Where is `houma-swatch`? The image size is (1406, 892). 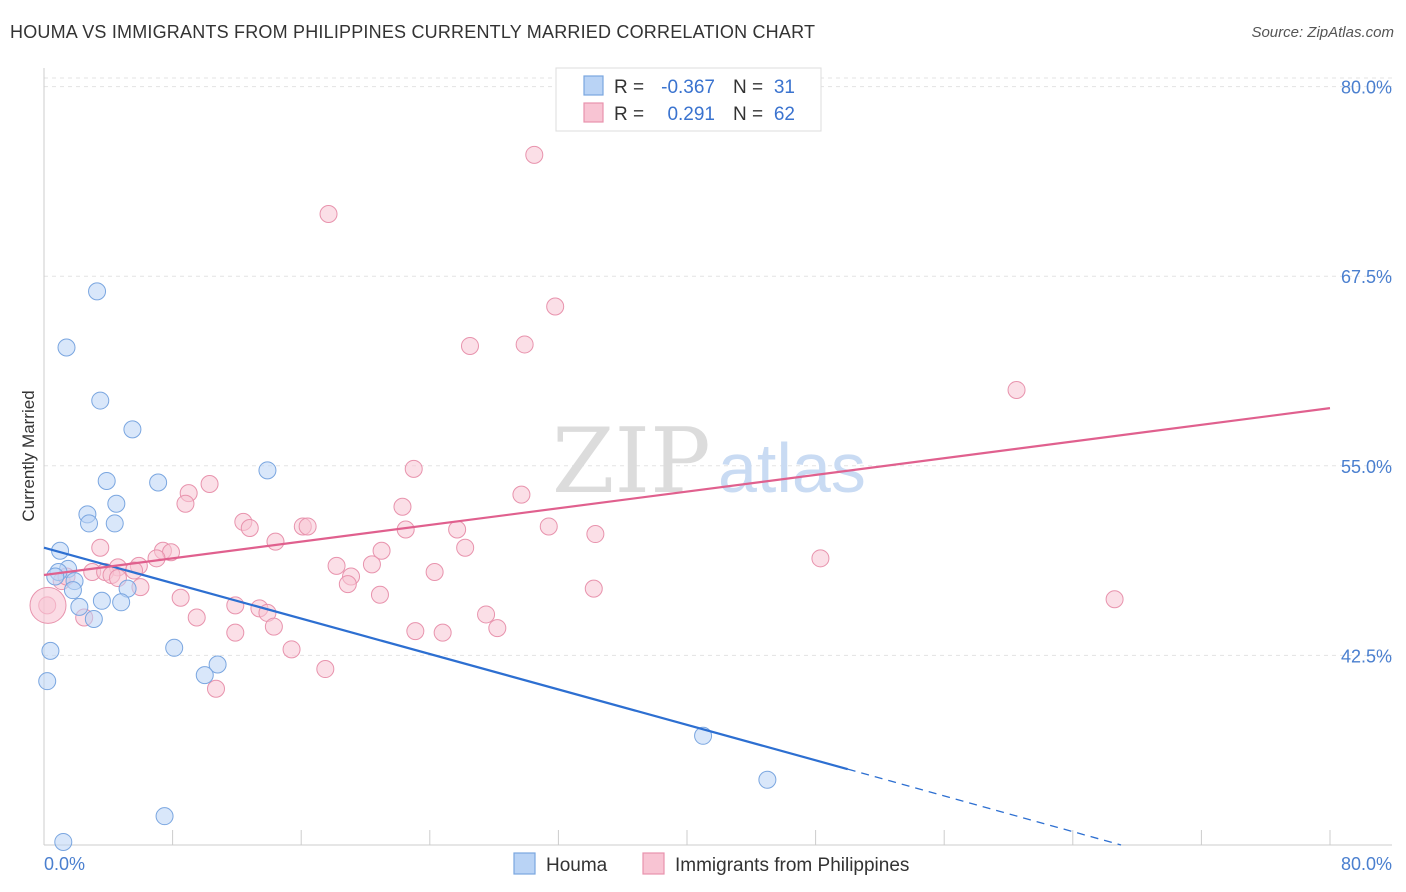
houma-swatch is located at coordinates (593, 85).